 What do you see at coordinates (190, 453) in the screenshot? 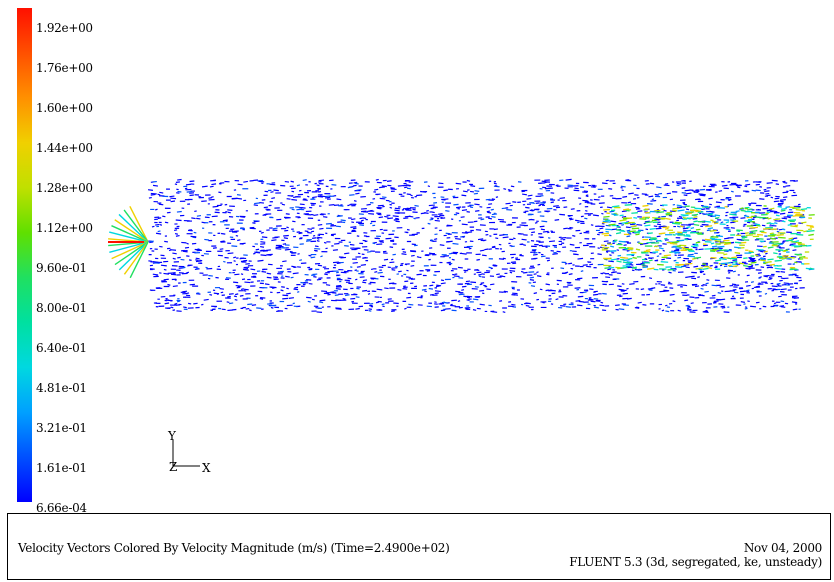
I see `axis-triad: Y Z X` at bounding box center [190, 453].